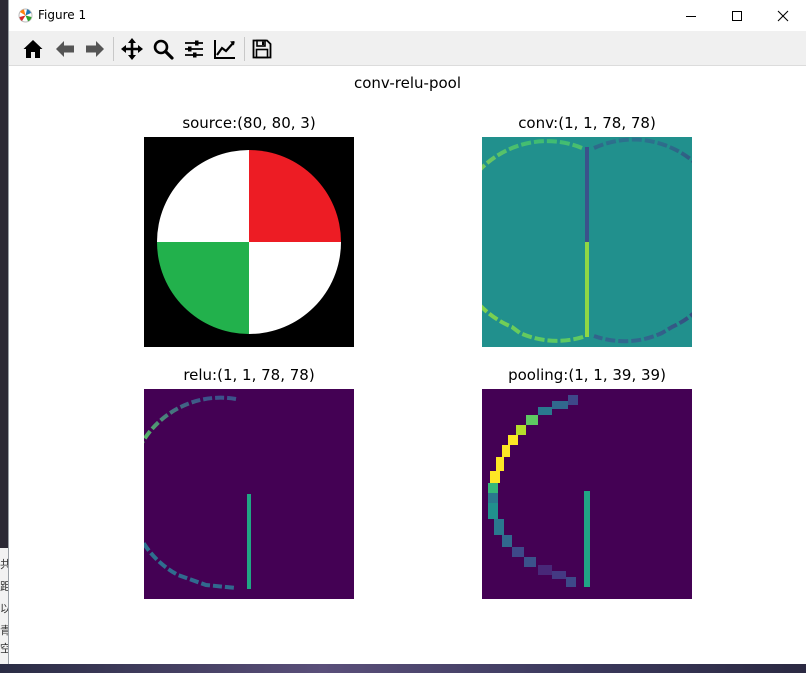 Image resolution: width=806 pixels, height=673 pixels. I want to click on conv-heatmap, so click(587, 242).